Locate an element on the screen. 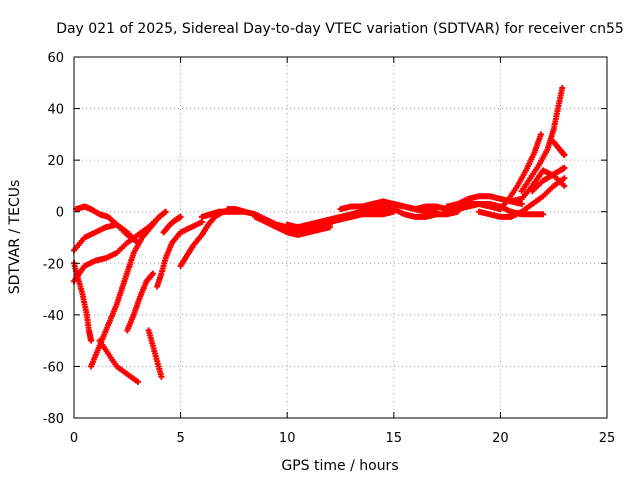 This screenshot has width=640, height=480. y-tick-label: -20 is located at coordinates (53, 264).